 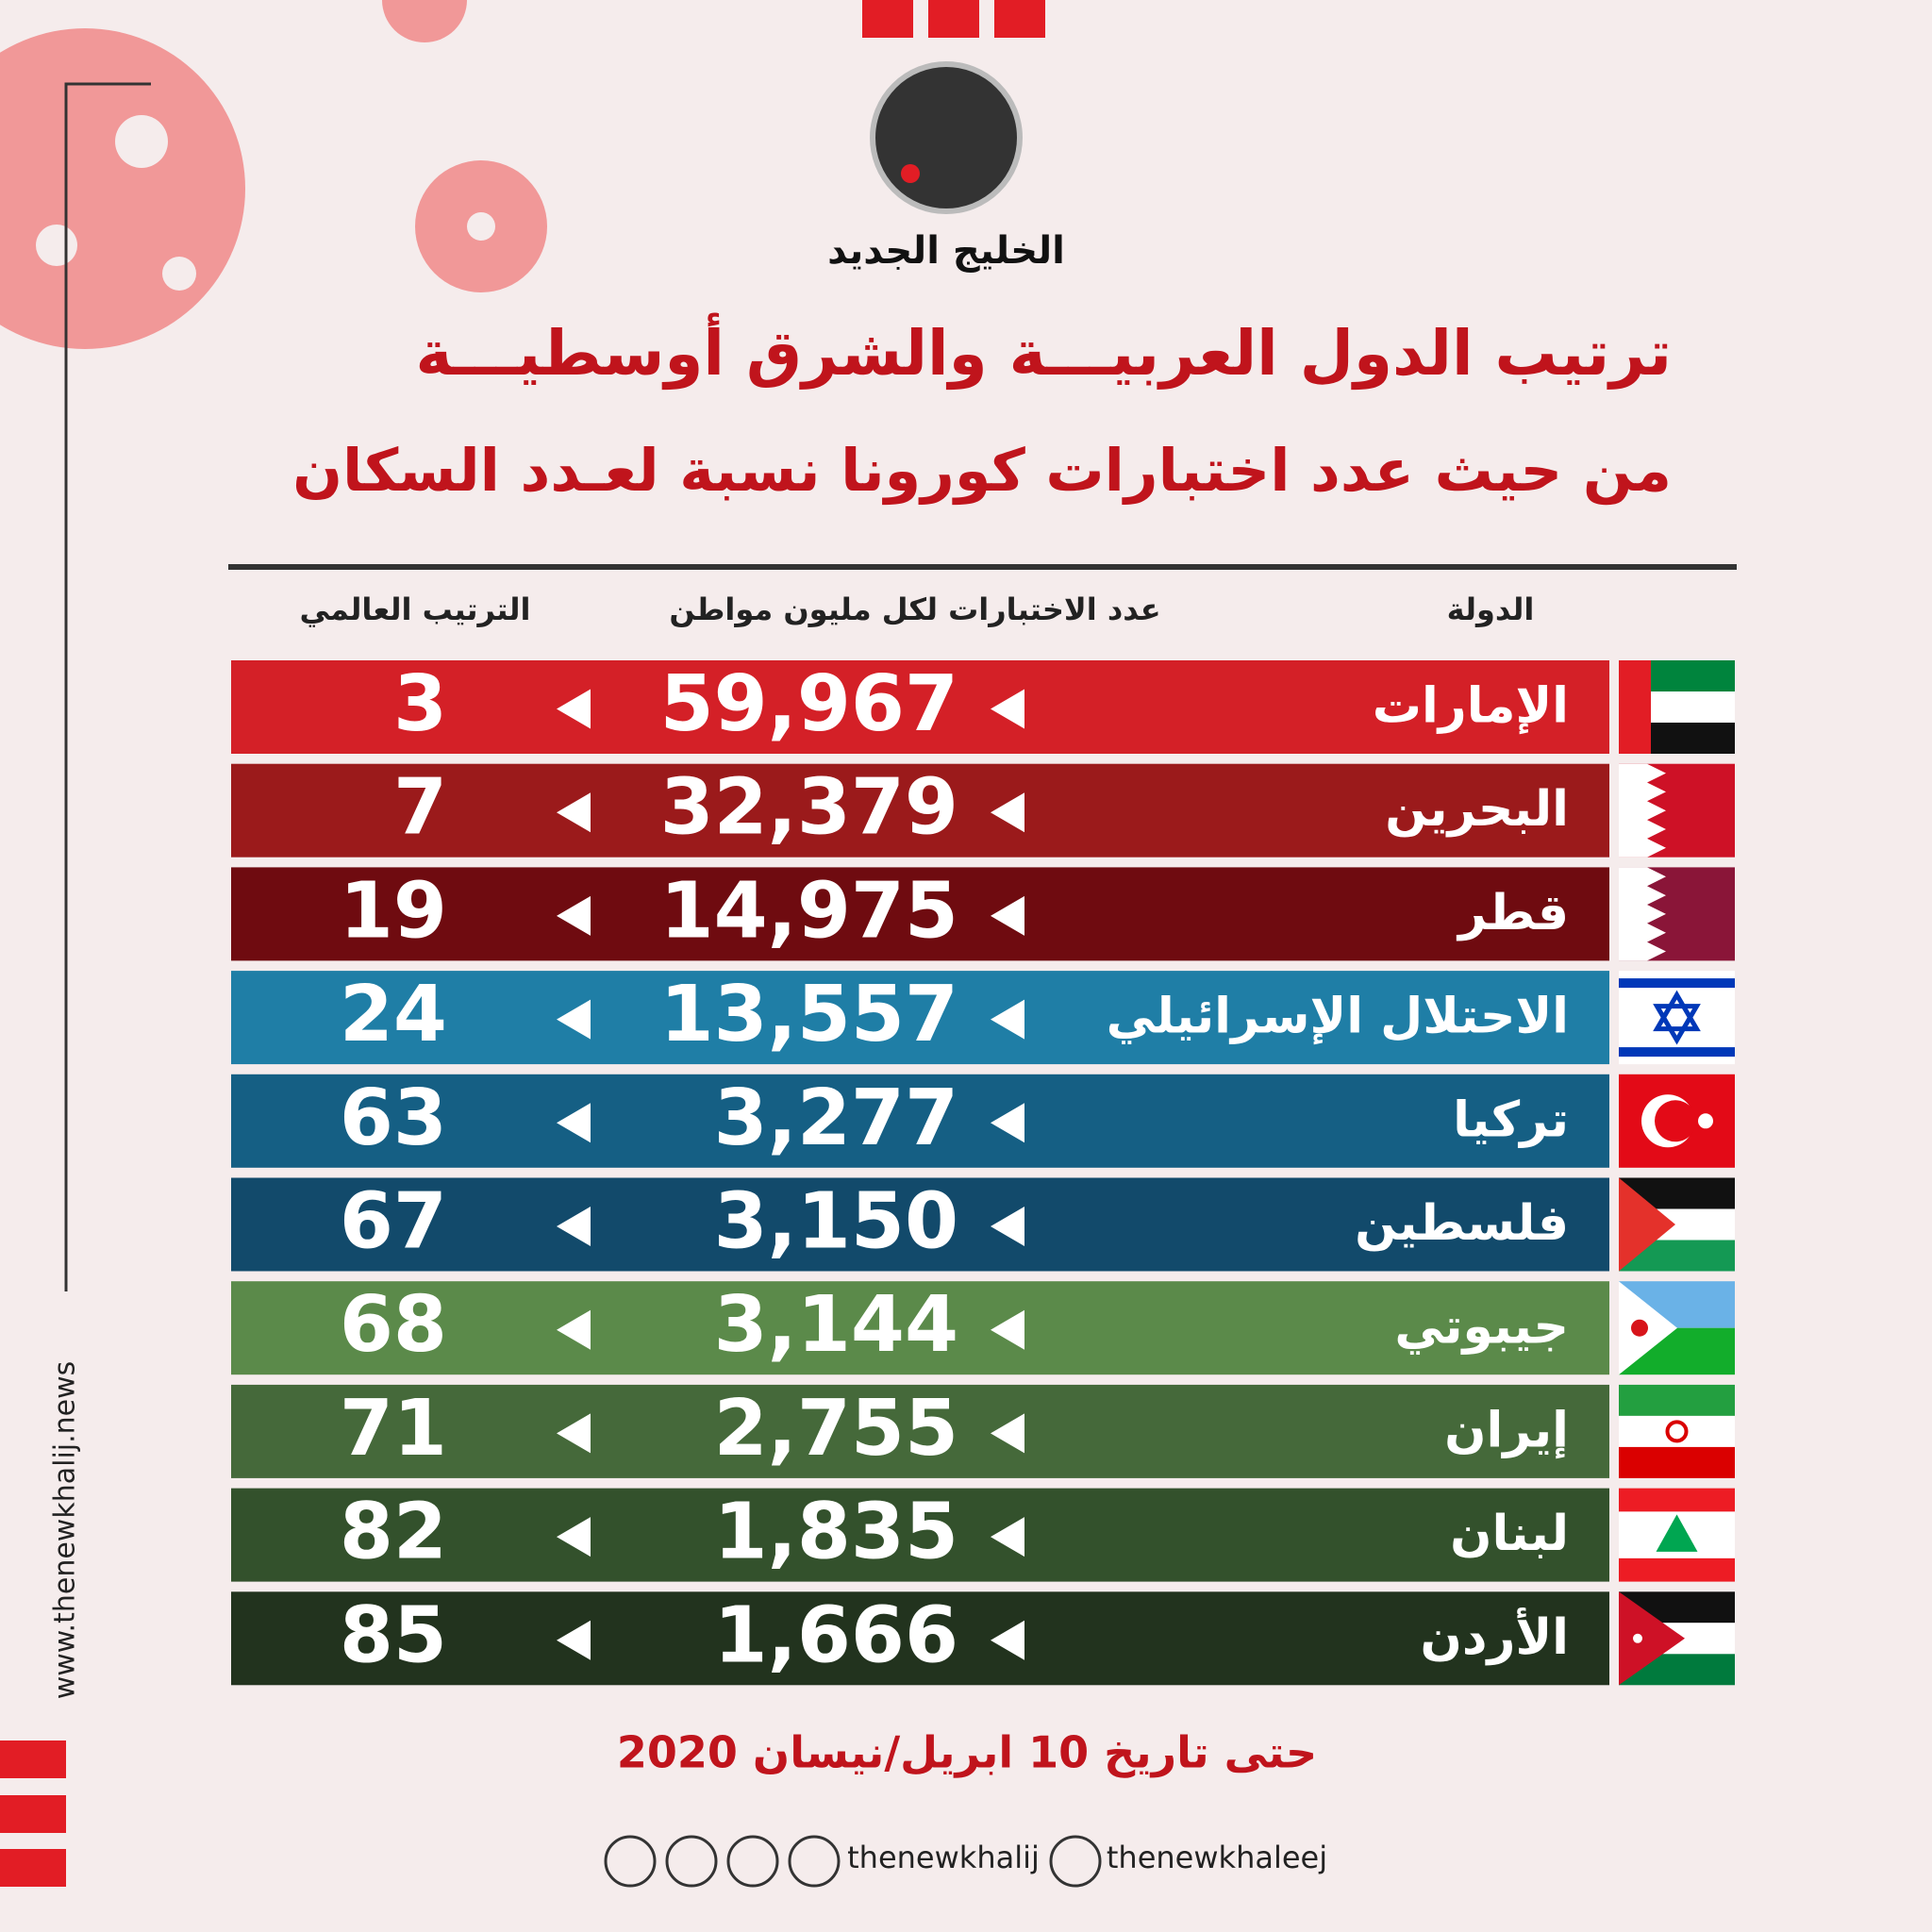 I want to click on side-bars, so click(x=33, y=1814).